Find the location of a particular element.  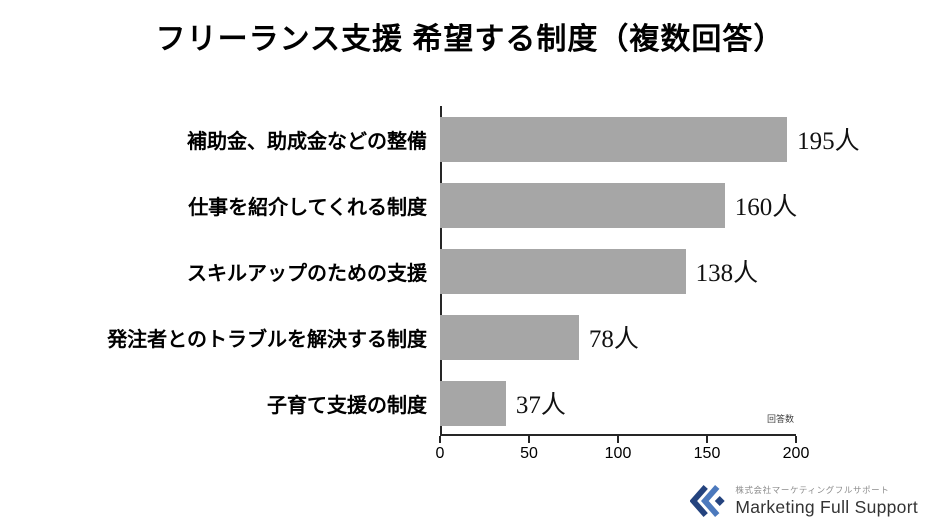

x-tick-label: 0 is located at coordinates (440, 453).